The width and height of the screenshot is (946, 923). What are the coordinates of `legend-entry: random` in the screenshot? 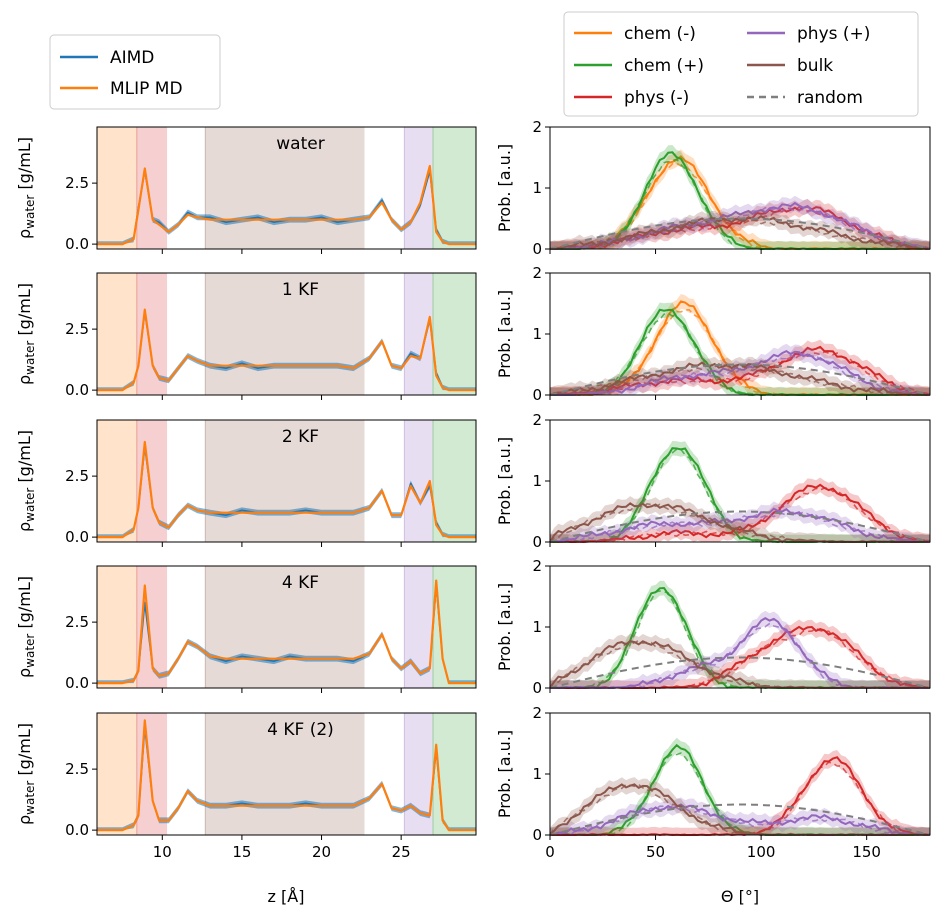 It's located at (805, 98).